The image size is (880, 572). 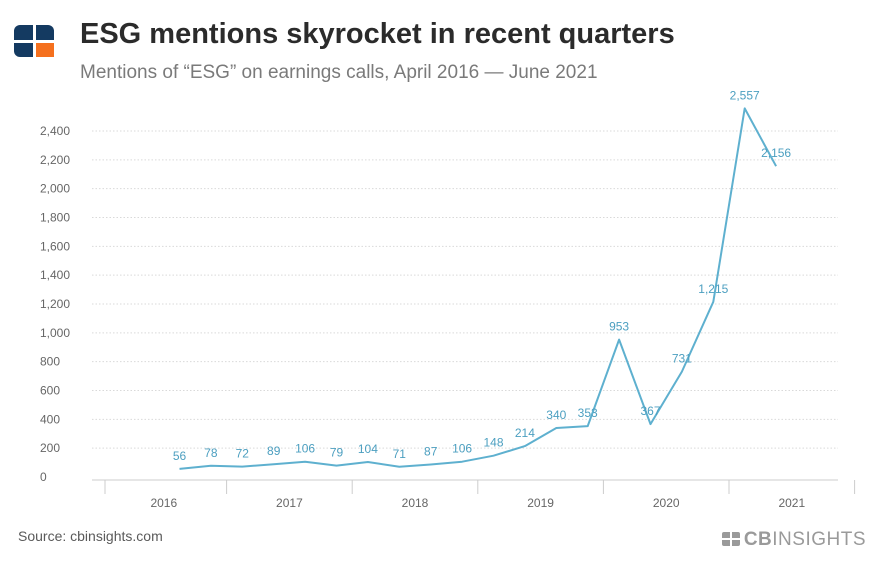 I want to click on x-year-label: 2018, so click(x=415, y=503).